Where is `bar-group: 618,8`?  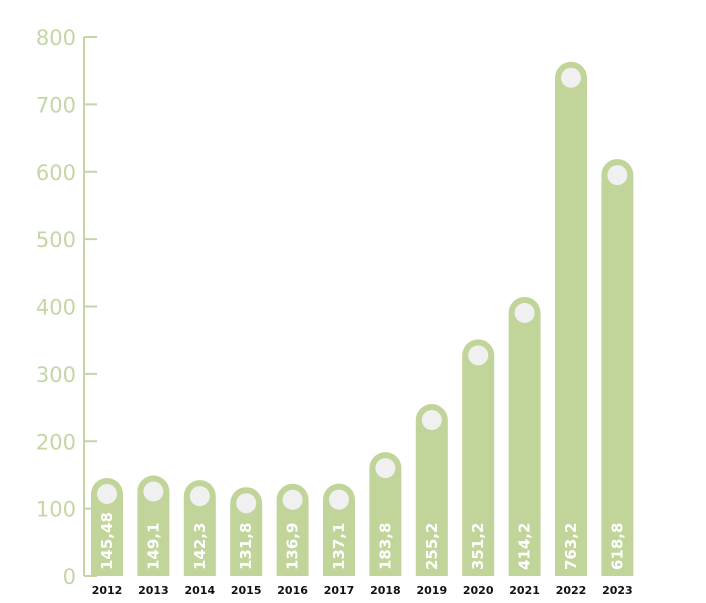
bar-group: 618,8 is located at coordinates (617, 367).